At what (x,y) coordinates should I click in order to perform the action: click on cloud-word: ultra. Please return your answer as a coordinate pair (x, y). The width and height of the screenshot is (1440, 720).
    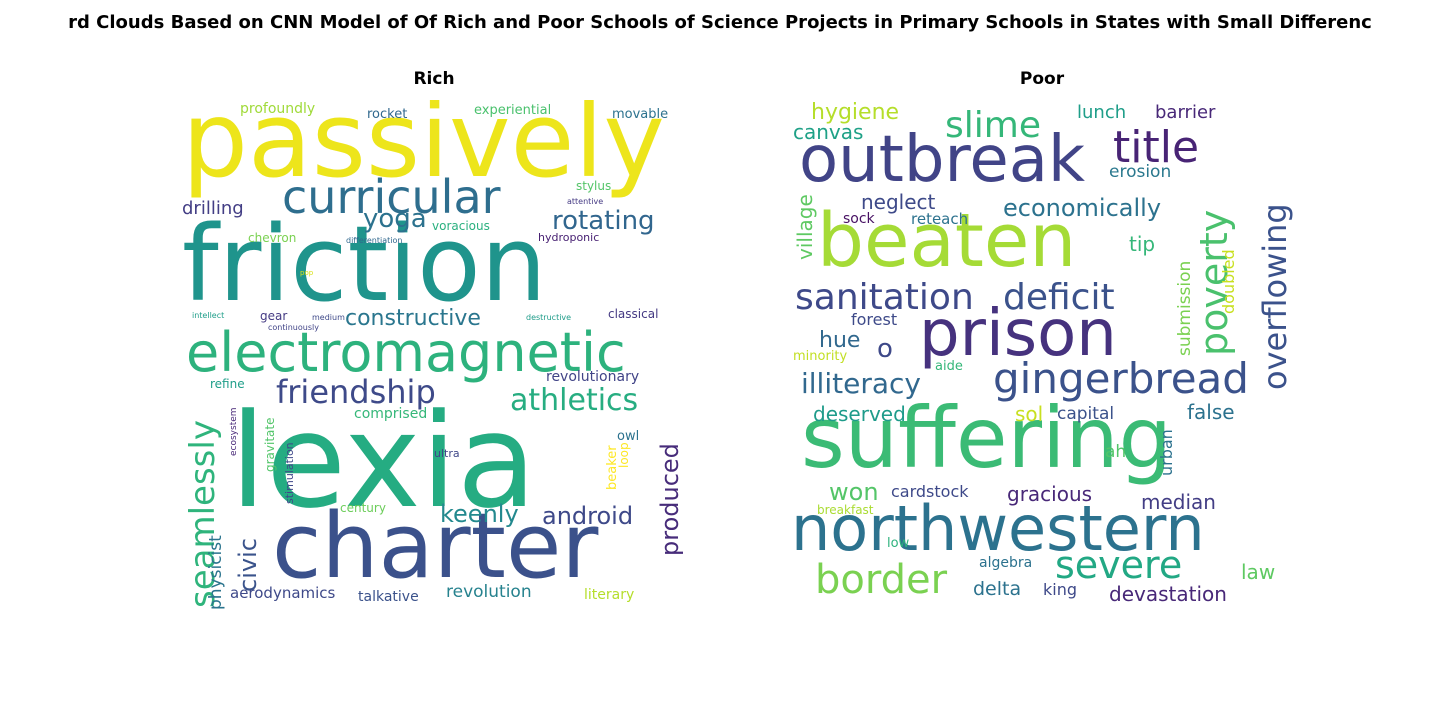
    Looking at the image, I should click on (447, 453).